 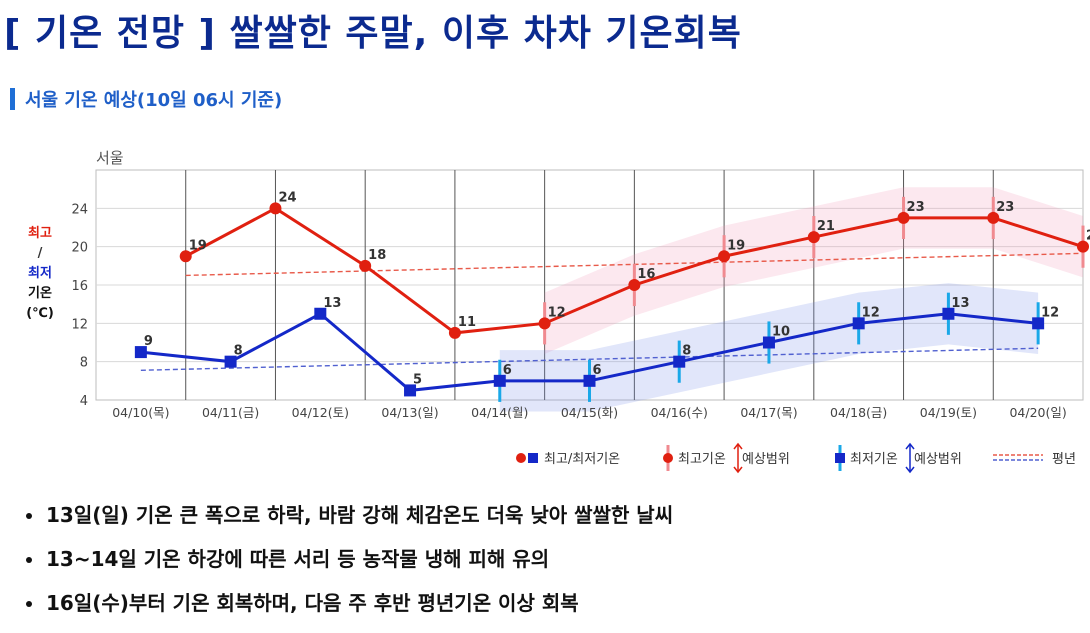 I want to click on bullet-item: 13~14일 기온 하강에 따른 서리 등 농작물 냉해 피해 유의, so click(x=349, y=566).